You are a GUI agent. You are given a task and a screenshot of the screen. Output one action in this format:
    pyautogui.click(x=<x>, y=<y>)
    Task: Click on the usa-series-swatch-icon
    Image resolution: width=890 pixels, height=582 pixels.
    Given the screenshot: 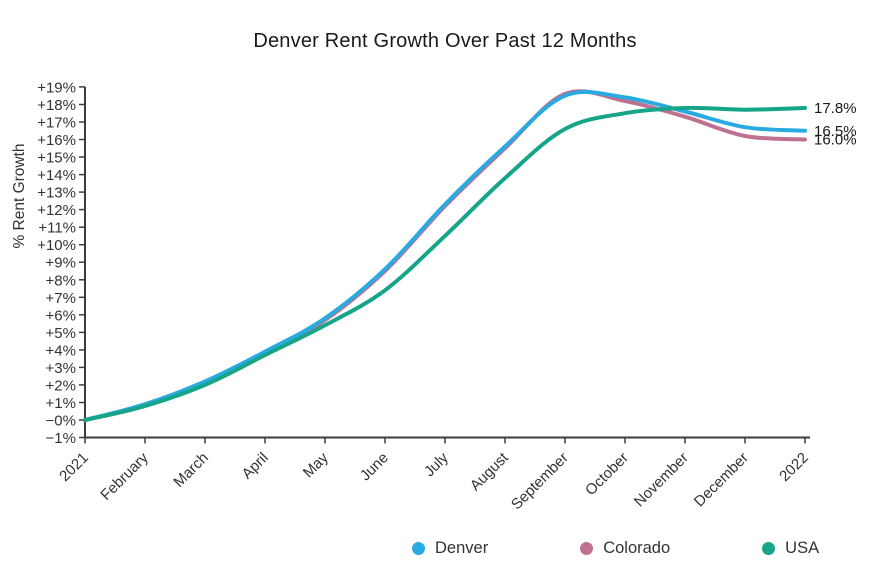 What is the action you would take?
    pyautogui.click(x=769, y=548)
    